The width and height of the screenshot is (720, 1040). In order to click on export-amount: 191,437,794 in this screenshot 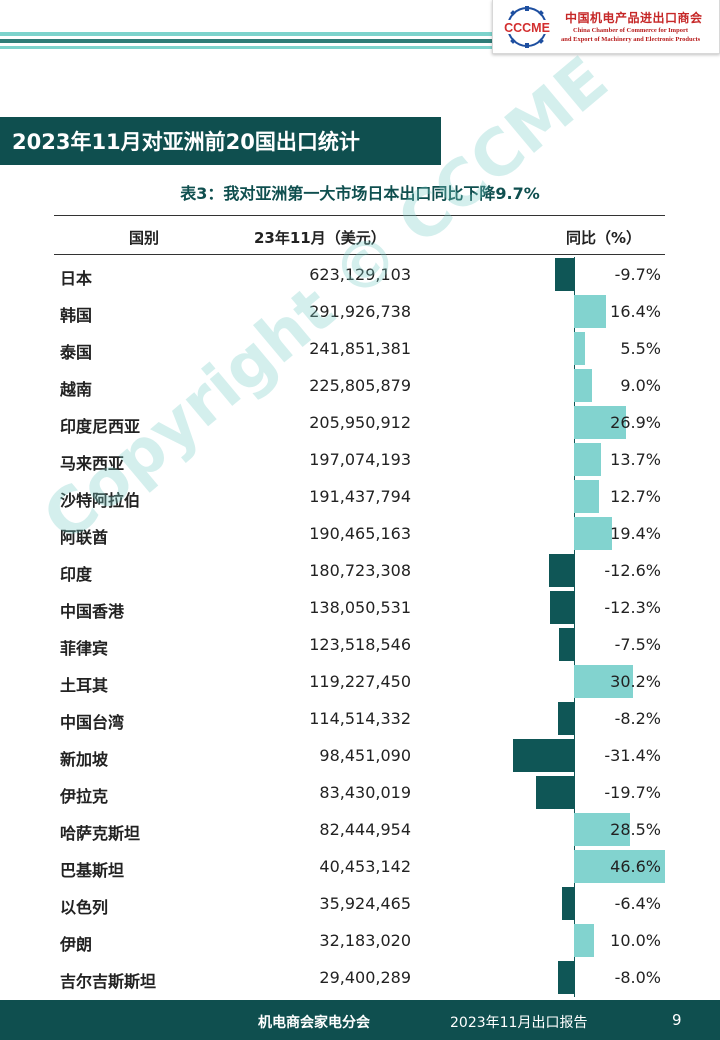, I will do `click(360, 496)`.